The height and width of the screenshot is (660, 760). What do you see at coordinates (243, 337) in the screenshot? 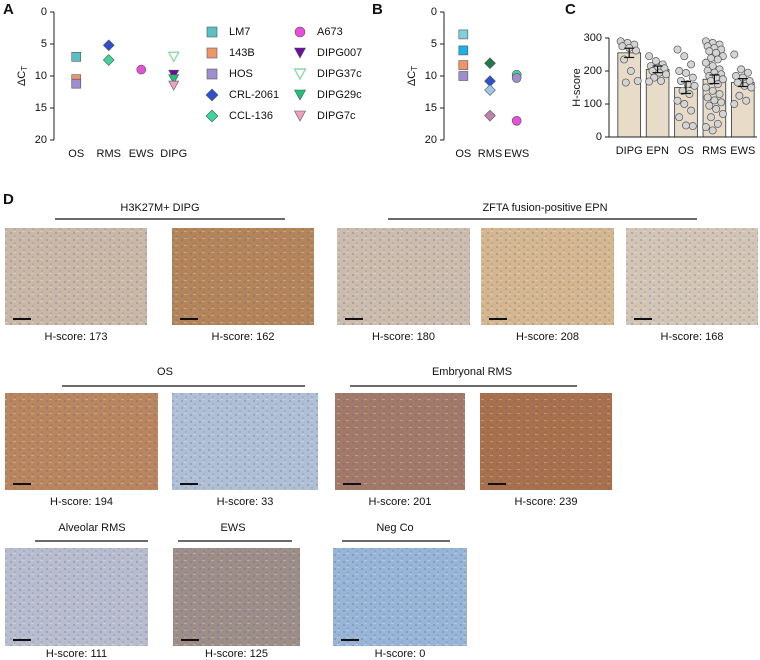
I see `image-caption: H-score: 162` at bounding box center [243, 337].